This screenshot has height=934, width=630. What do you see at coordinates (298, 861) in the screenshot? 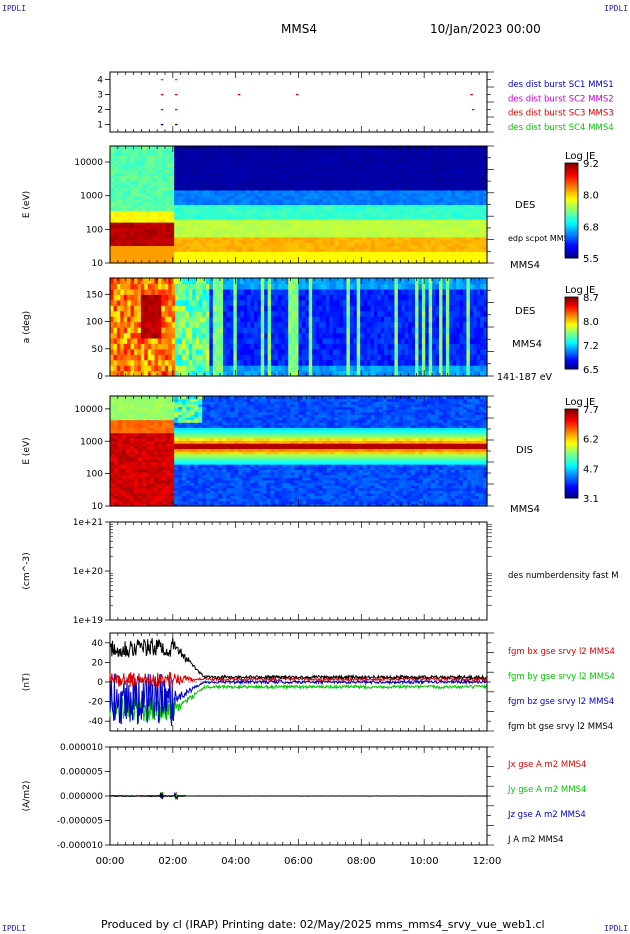
I see `x-tick-label: 06:00` at bounding box center [298, 861].